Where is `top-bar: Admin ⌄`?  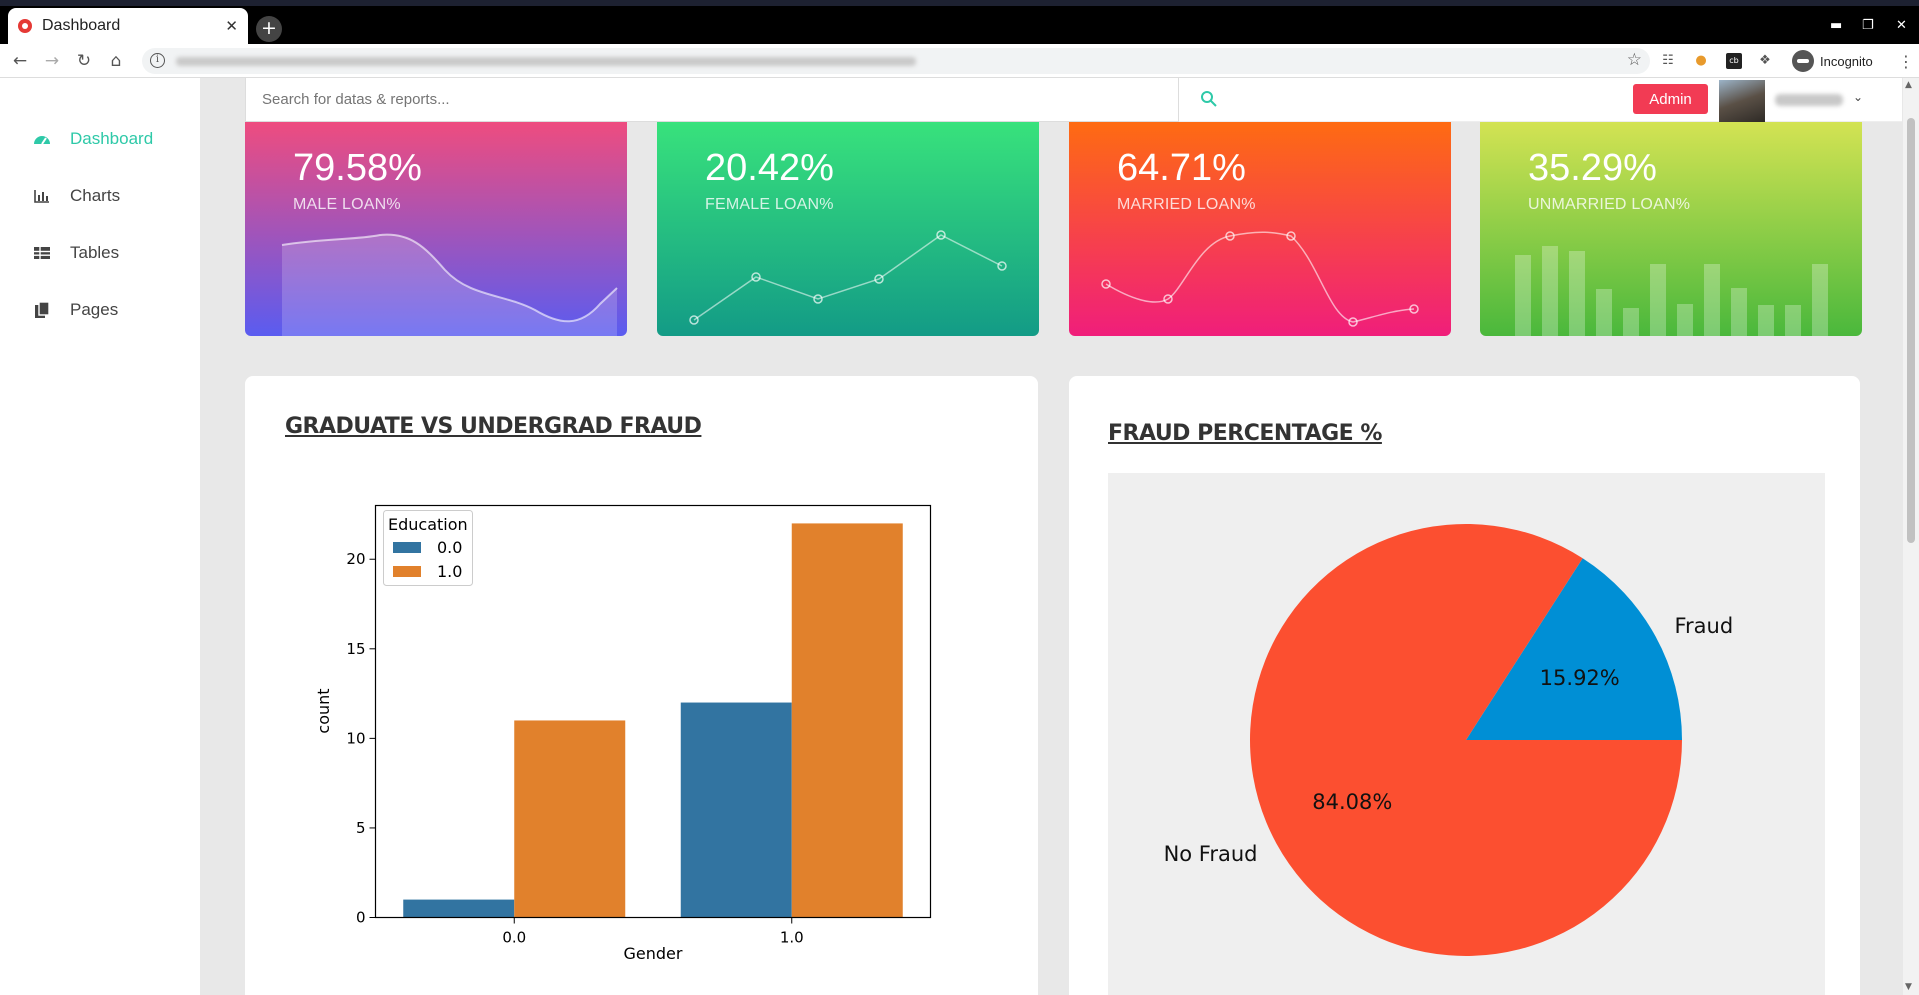
top-bar: Admin ⌄ is located at coordinates (1073, 100).